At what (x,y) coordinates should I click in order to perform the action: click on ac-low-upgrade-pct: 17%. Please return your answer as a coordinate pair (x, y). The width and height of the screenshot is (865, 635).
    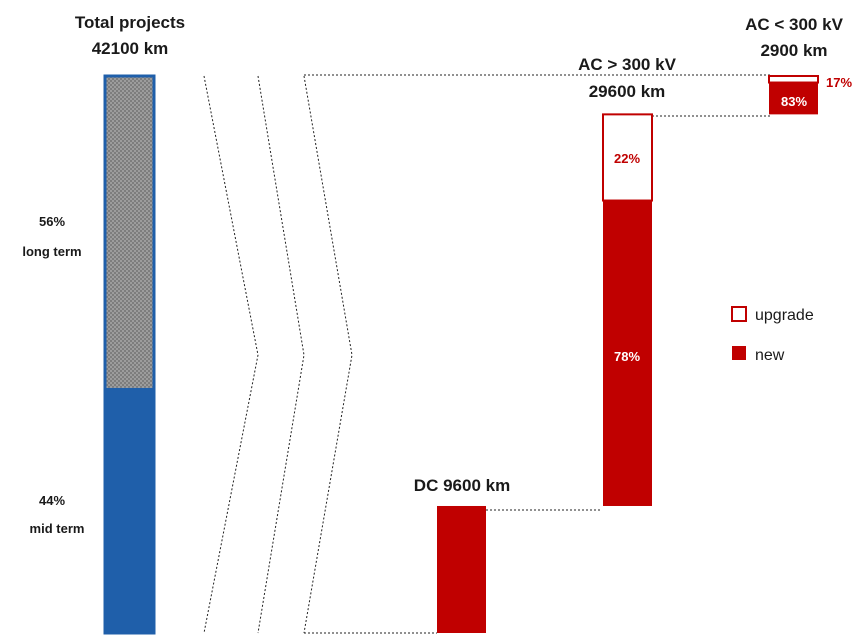
    Looking at the image, I should click on (839, 82).